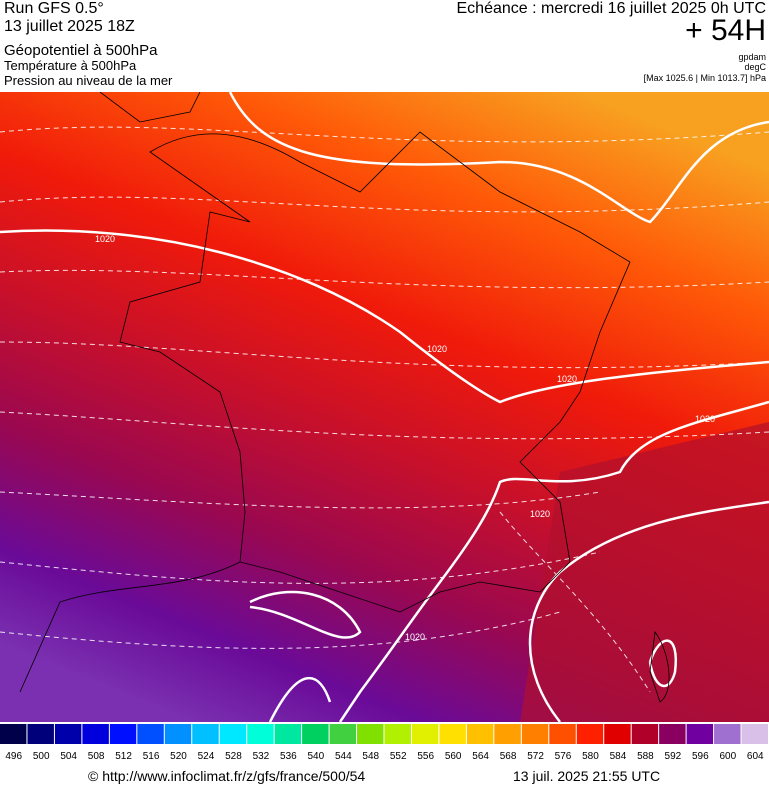 This screenshot has height=786, width=769. I want to click on colorbar-label: 584, so click(618, 756).